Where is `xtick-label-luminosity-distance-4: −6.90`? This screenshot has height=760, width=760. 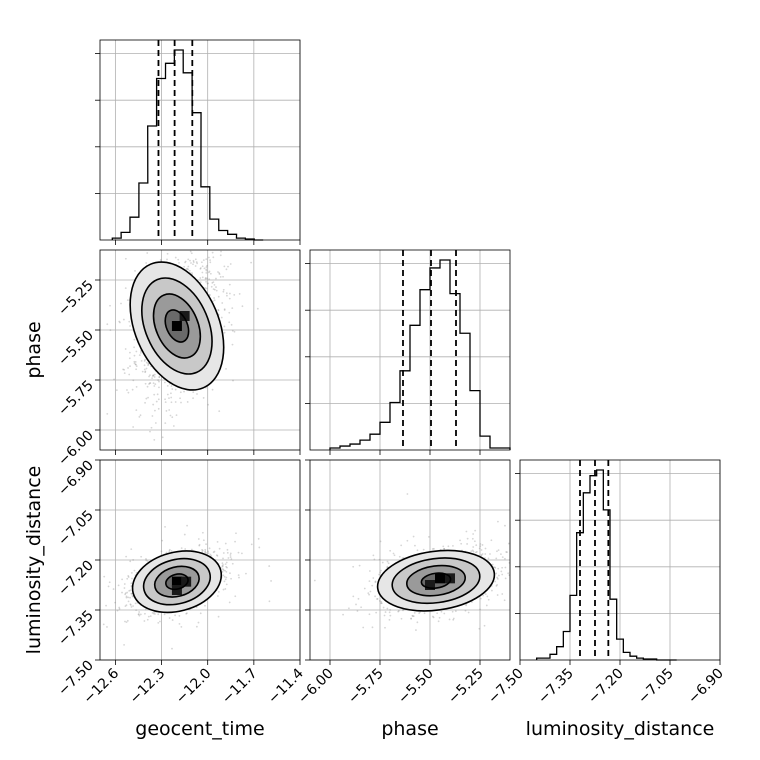
xtick-label-luminosity-distance-4: −6.90 is located at coordinates (706, 687).